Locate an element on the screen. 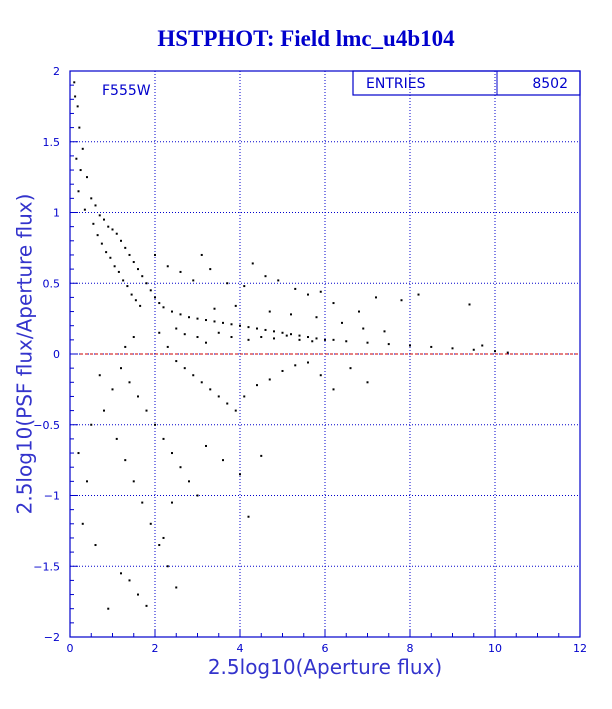 The image size is (612, 709). y-tick-label: 0.5 is located at coordinates (52, 283).